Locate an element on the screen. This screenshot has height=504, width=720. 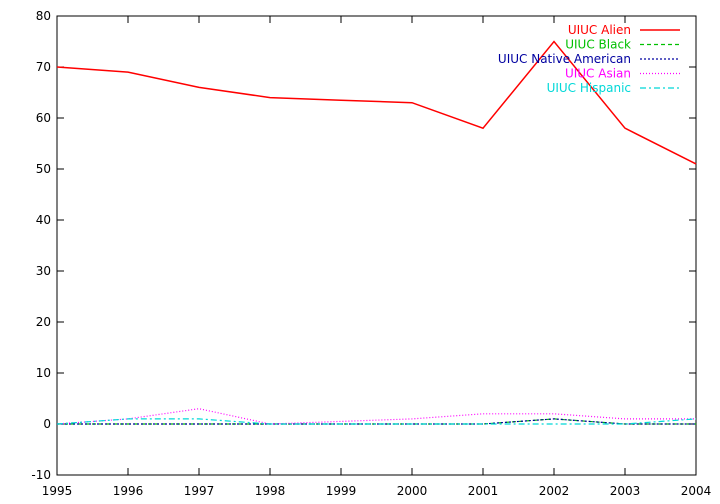
series-line-uiuc-hispanic is located at coordinates (376, 421).